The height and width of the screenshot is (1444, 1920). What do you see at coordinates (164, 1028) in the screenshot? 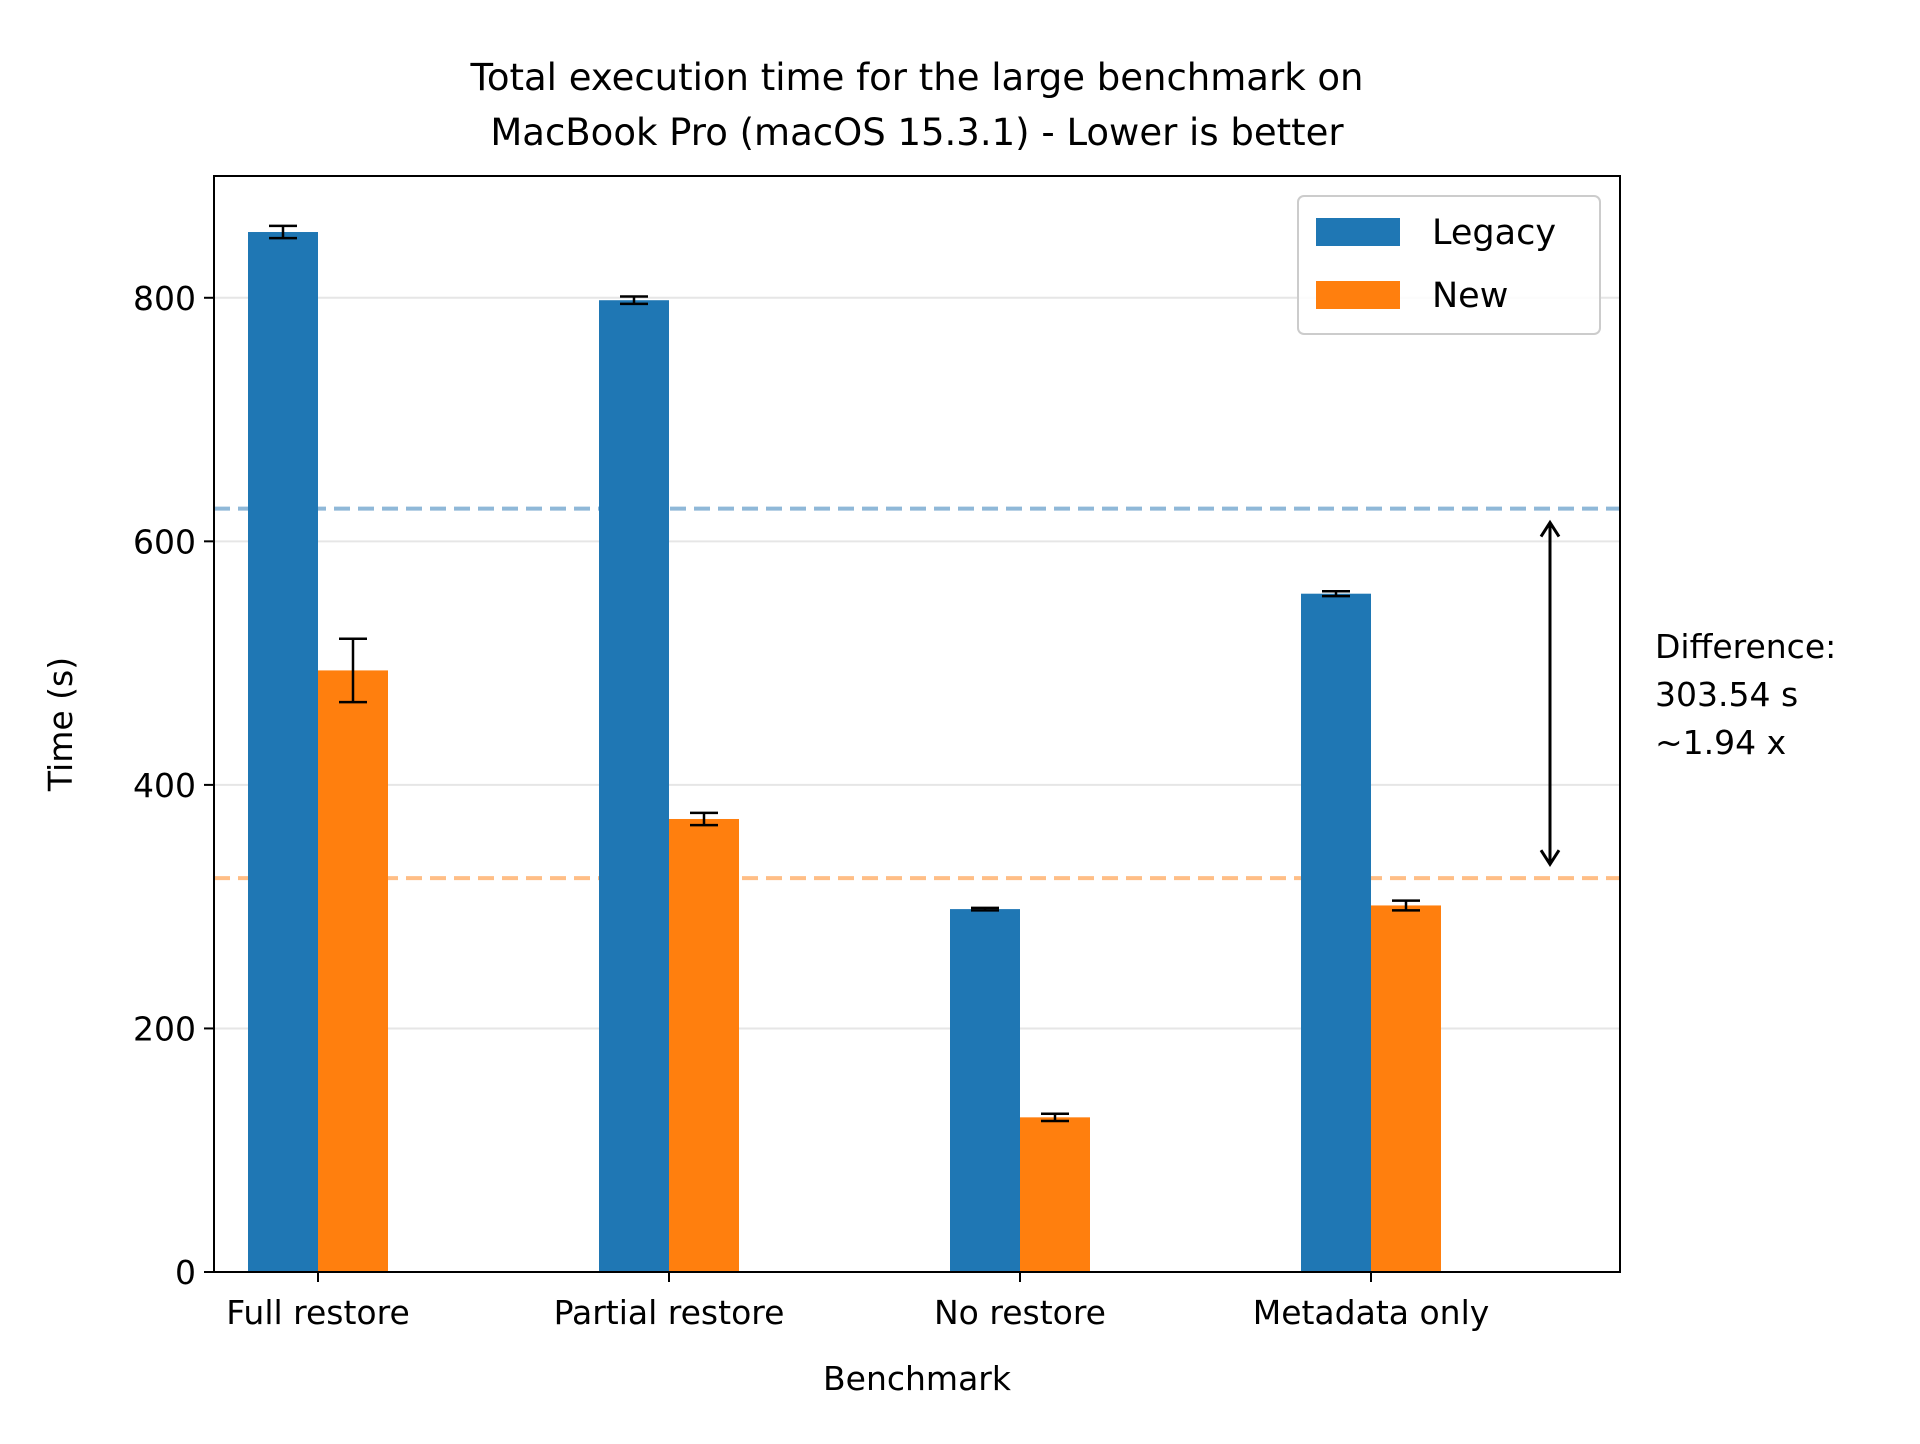
I see `y-tick-label: 200` at bounding box center [164, 1028].